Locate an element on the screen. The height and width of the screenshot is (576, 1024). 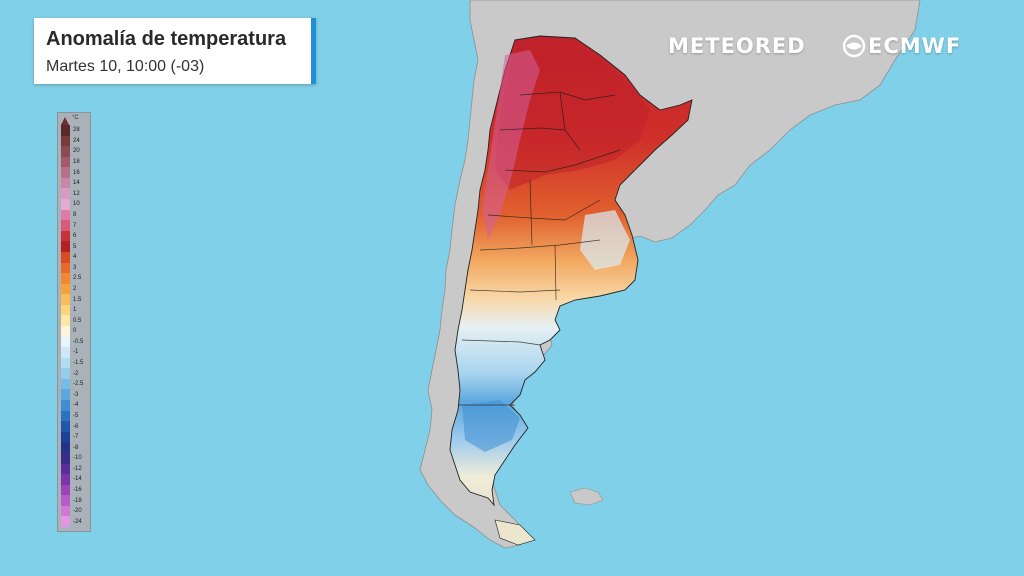
legend-unit: °C is located at coordinates (75, 118).